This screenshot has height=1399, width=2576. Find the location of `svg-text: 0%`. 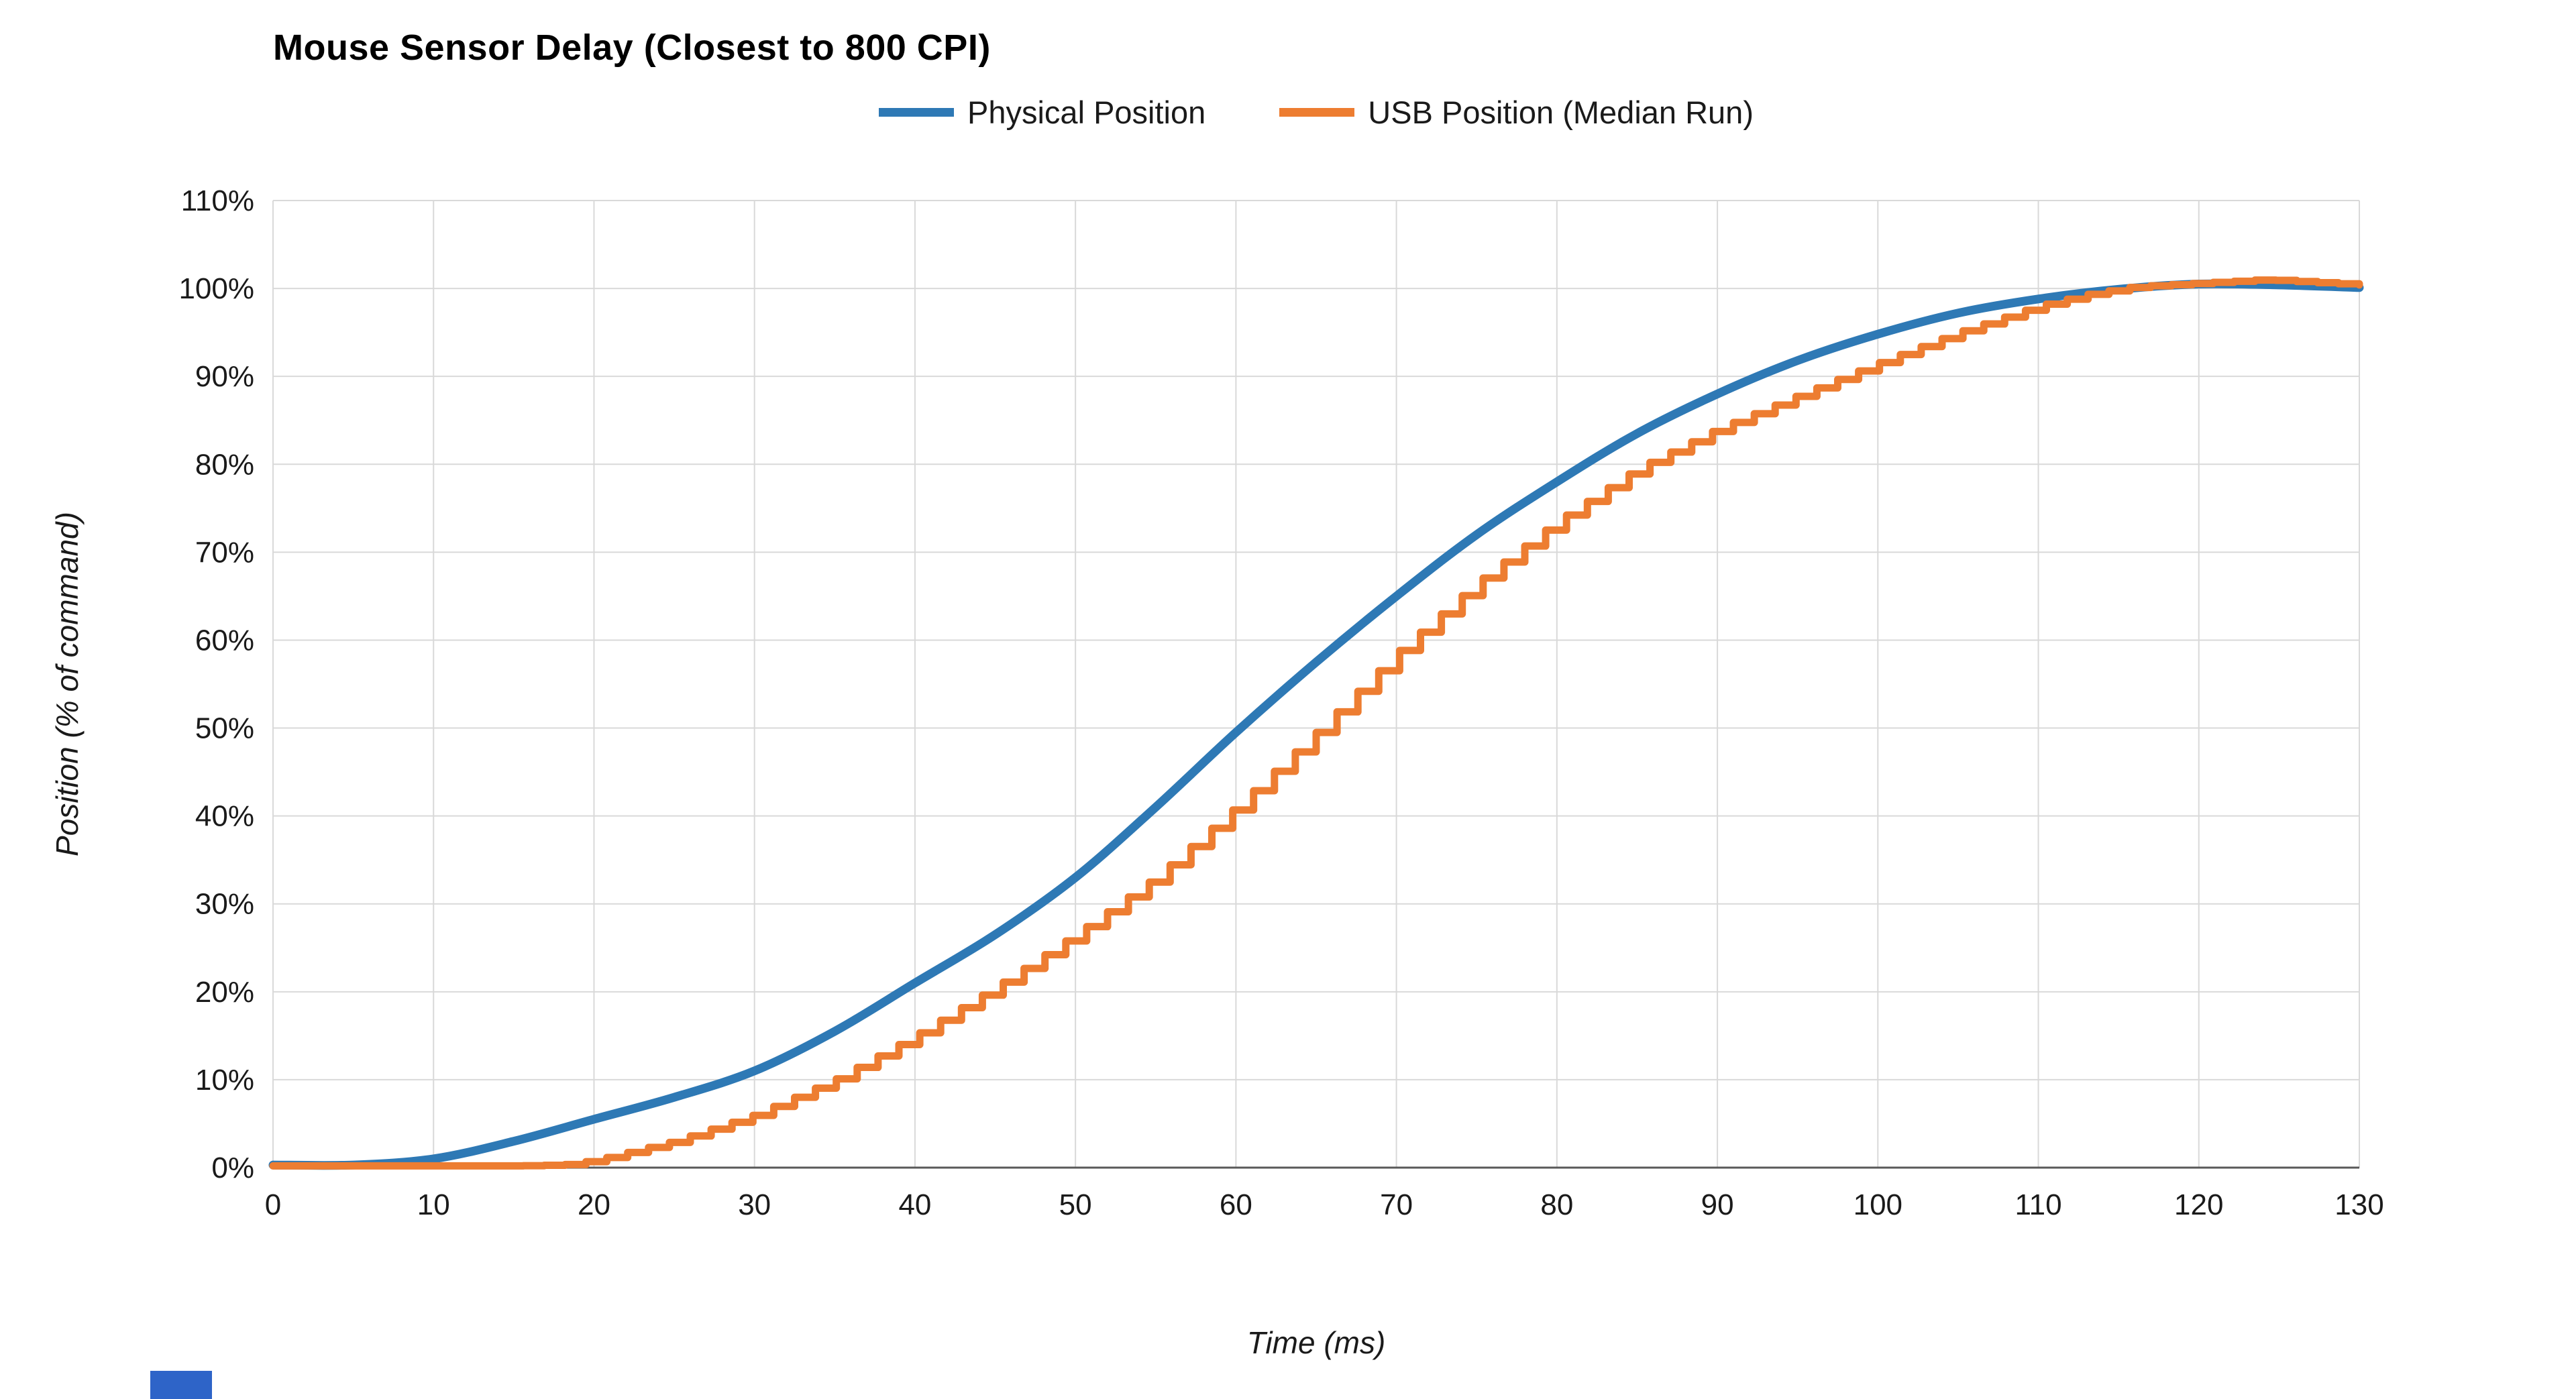

svg-text: 0% is located at coordinates (232, 1168).